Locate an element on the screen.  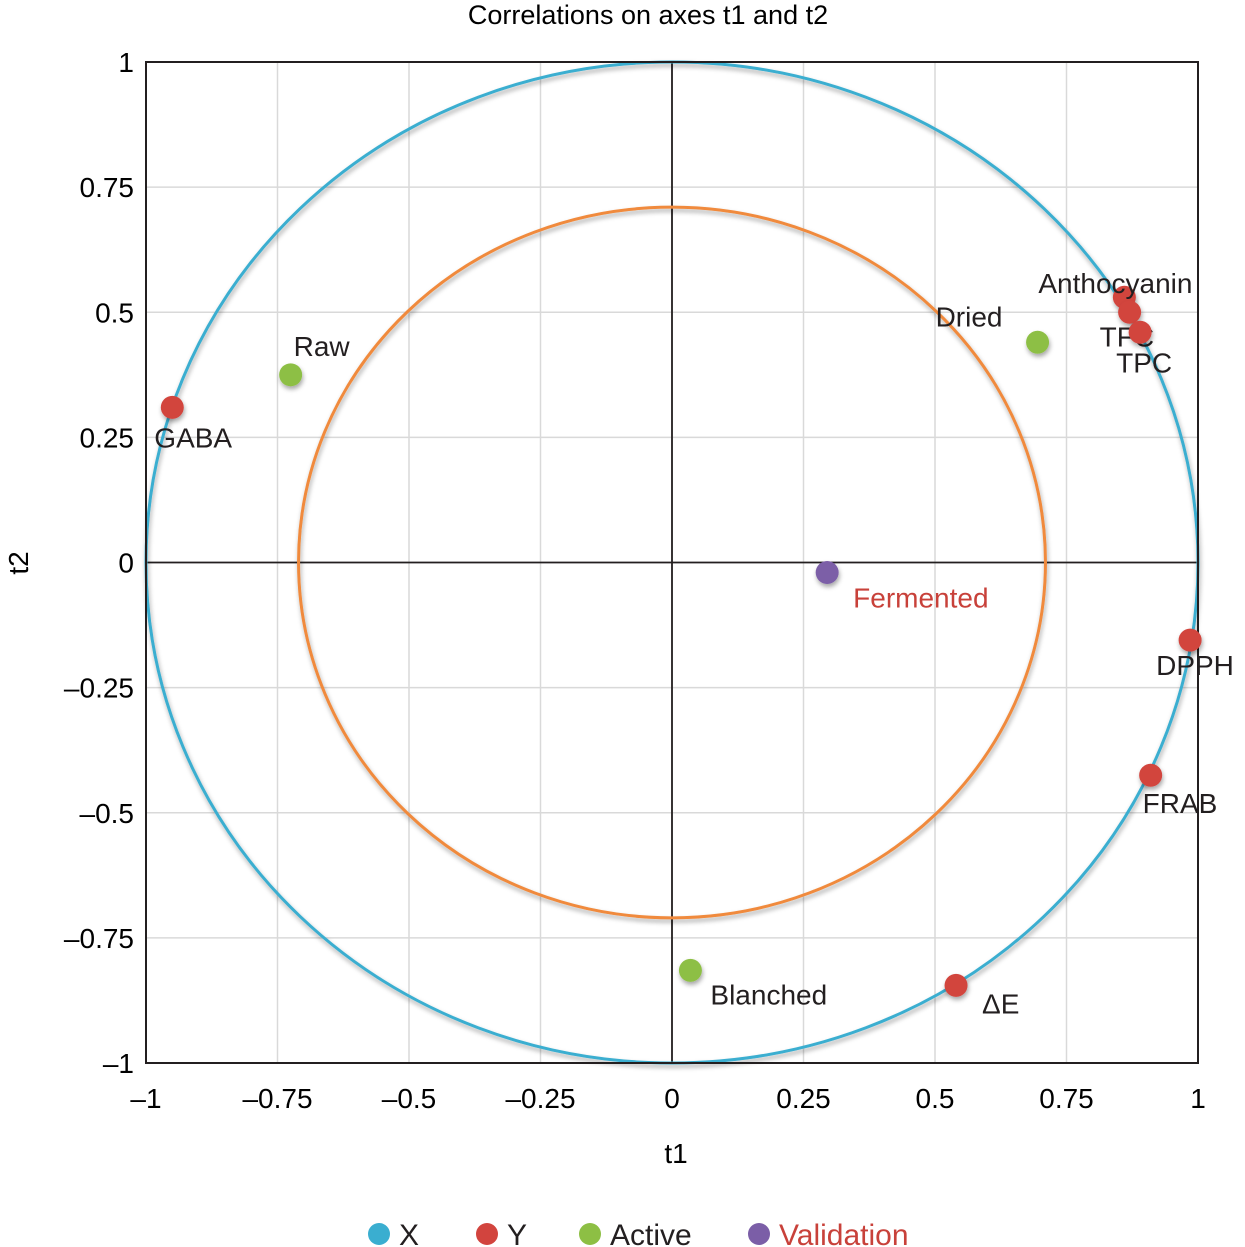
legend-marker-active is located at coordinates (590, 1234).